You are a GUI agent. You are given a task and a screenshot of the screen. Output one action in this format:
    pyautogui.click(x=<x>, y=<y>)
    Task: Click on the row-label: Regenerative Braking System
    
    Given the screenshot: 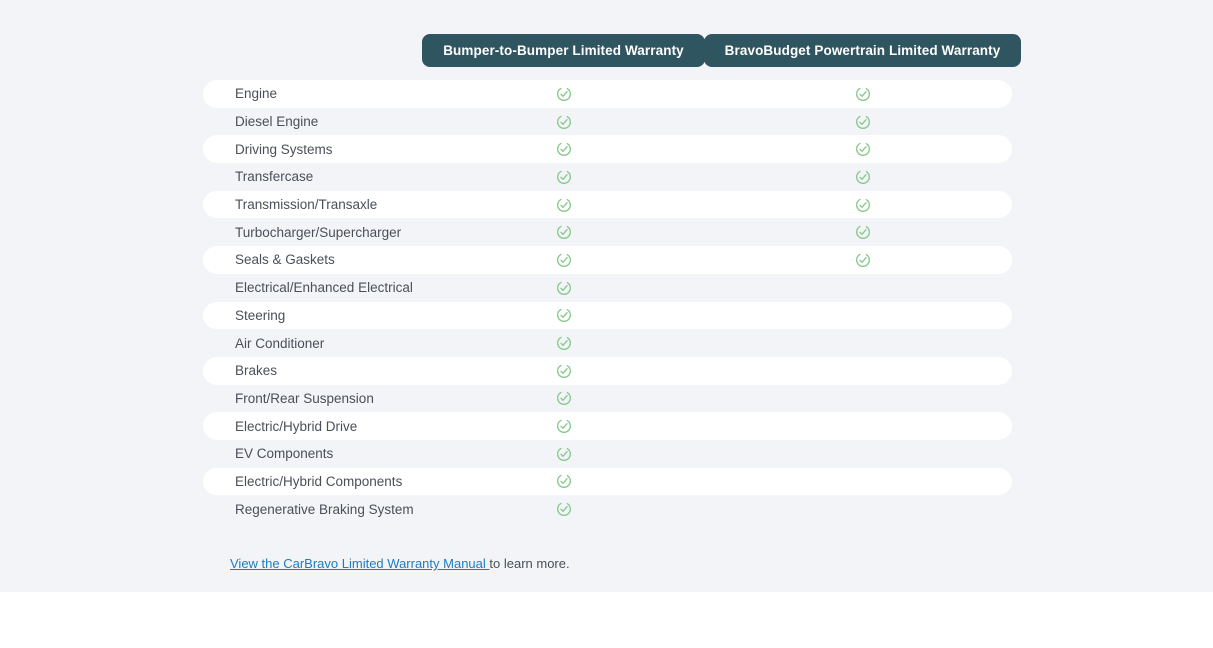 What is the action you would take?
    pyautogui.click(x=324, y=509)
    